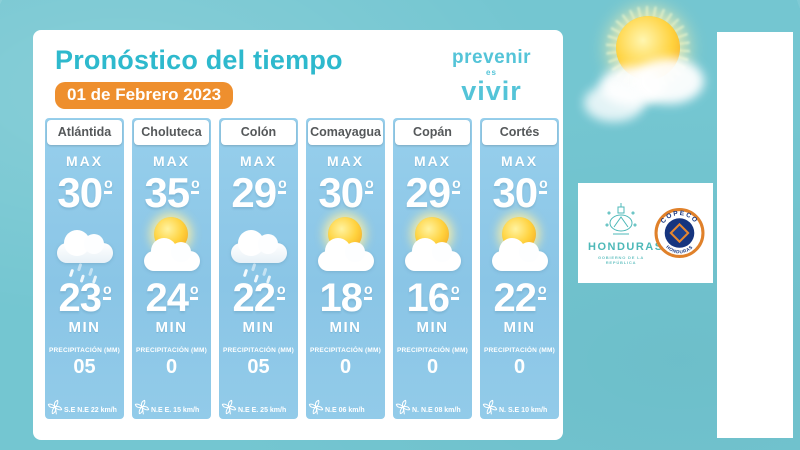 Image resolution: width=800 pixels, height=450 pixels. Describe the element at coordinates (199, 60) in the screenshot. I see `page-title: Pronóstico del tiempo` at that location.